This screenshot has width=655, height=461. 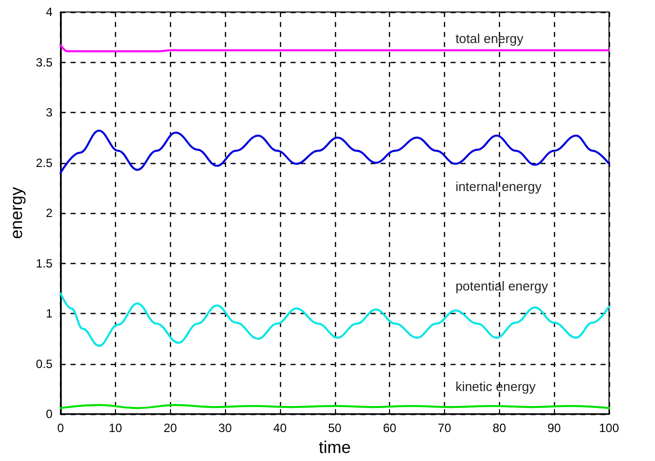 What do you see at coordinates (489, 38) in the screenshot?
I see `series-label: total energy` at bounding box center [489, 38].